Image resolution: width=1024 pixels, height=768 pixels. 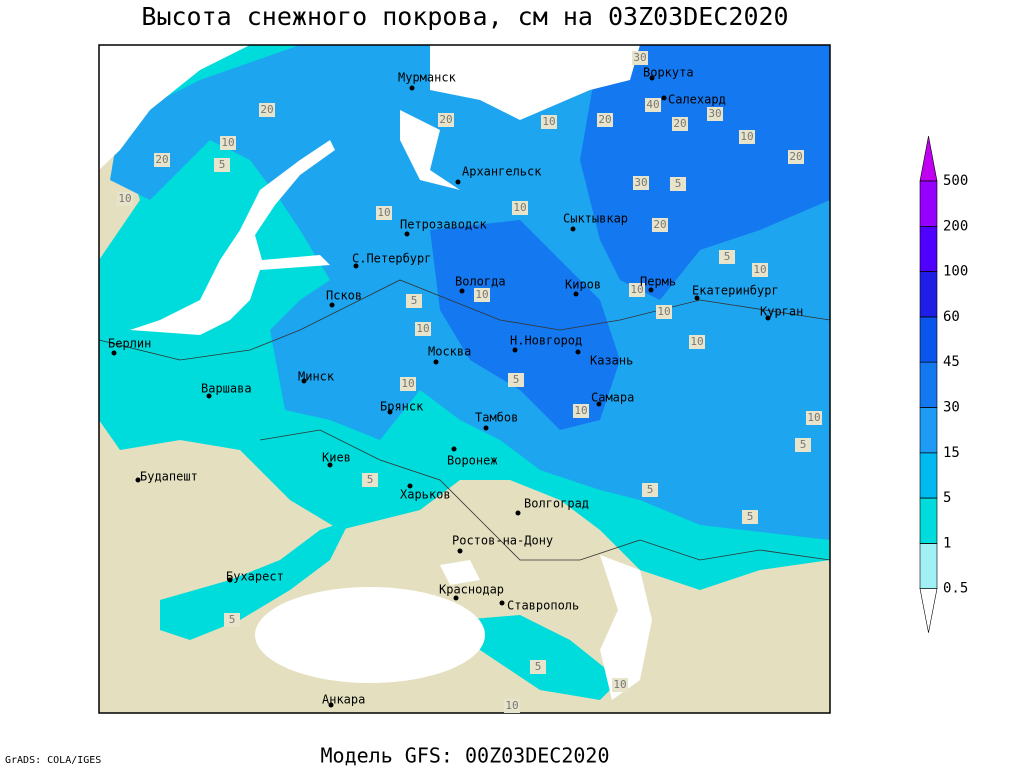 I want to click on city-label: С.Петербург, so click(x=391, y=259).